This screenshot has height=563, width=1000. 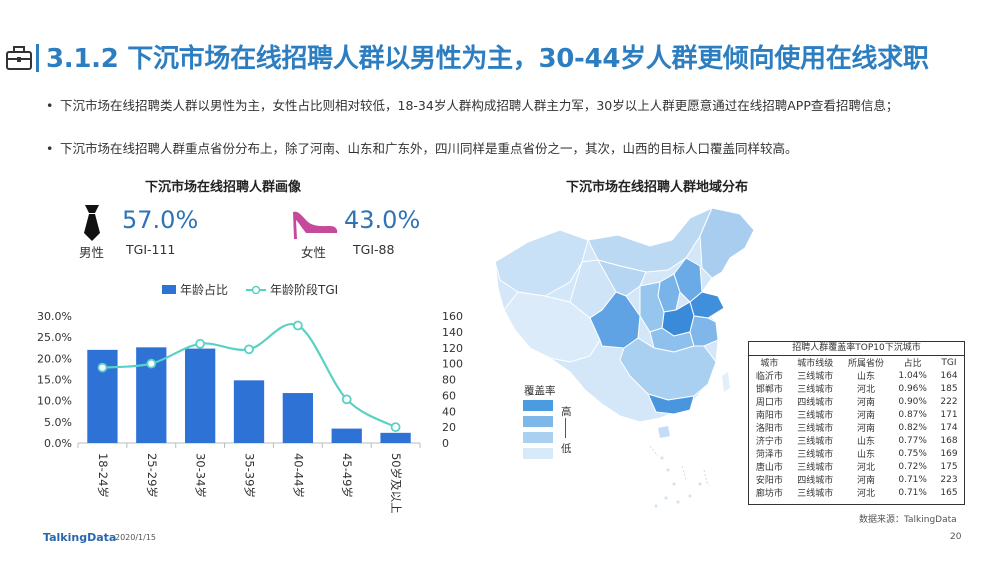 I want to click on table-cell: 185, so click(x=949, y=388).